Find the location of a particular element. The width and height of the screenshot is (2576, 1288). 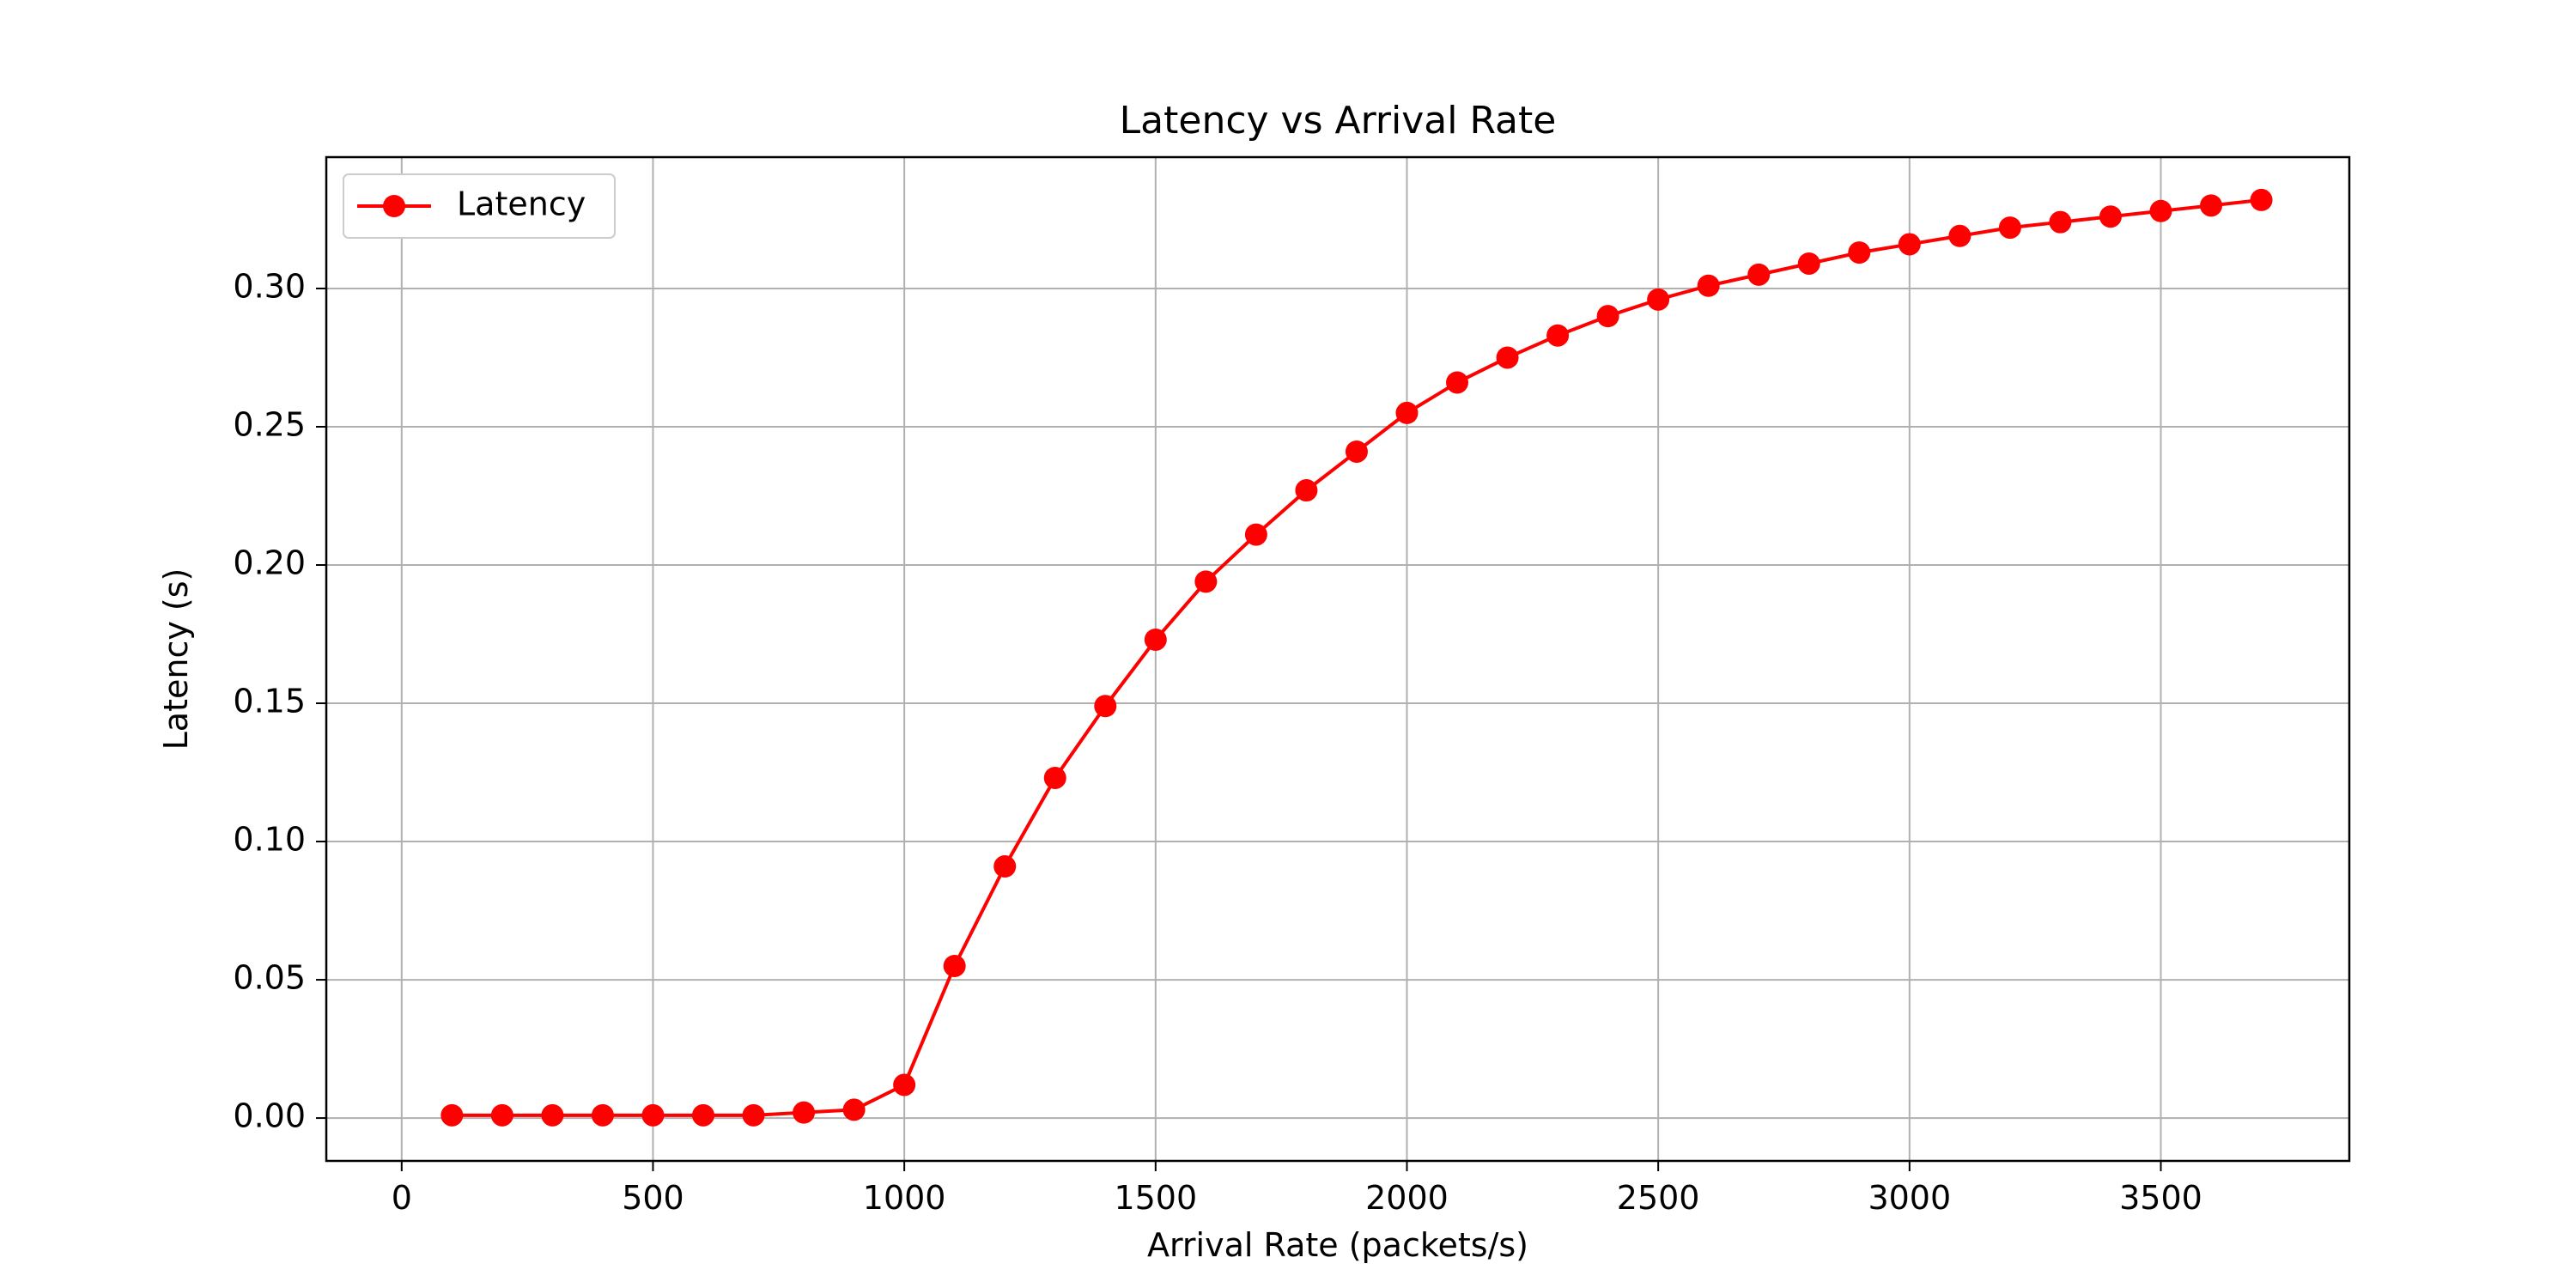

legend-marker is located at coordinates (394, 206).